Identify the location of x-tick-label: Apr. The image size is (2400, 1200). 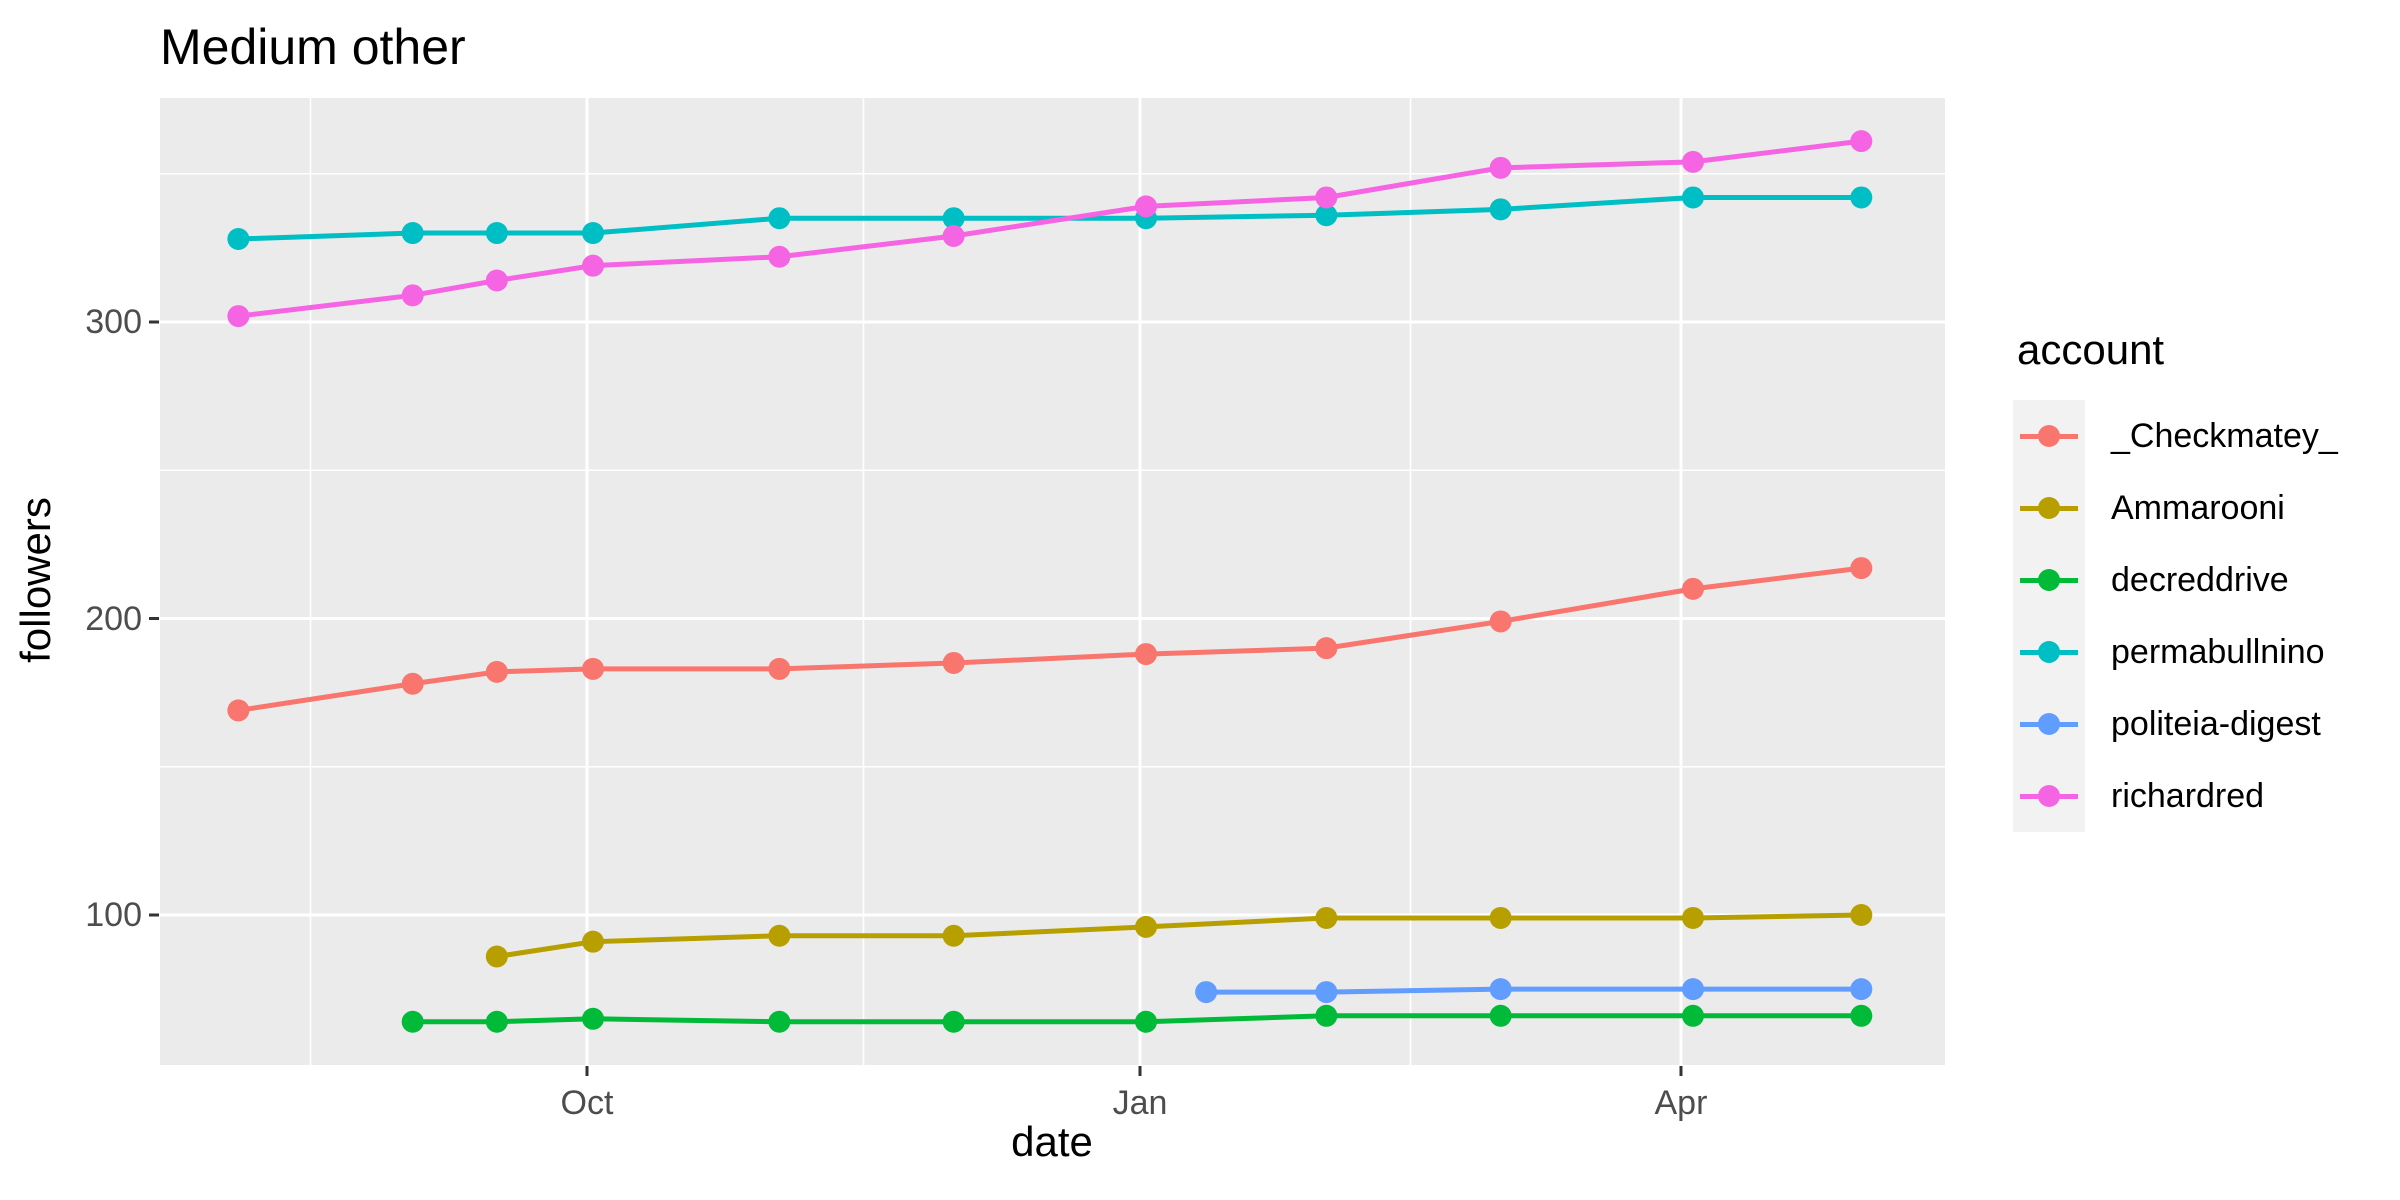
(1681, 1103).